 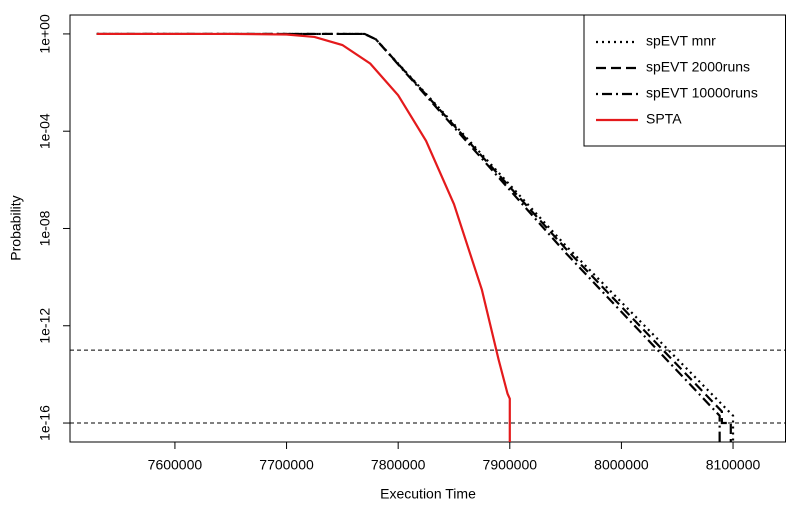 I want to click on x-tick-label: 7700000, so click(x=286, y=465).